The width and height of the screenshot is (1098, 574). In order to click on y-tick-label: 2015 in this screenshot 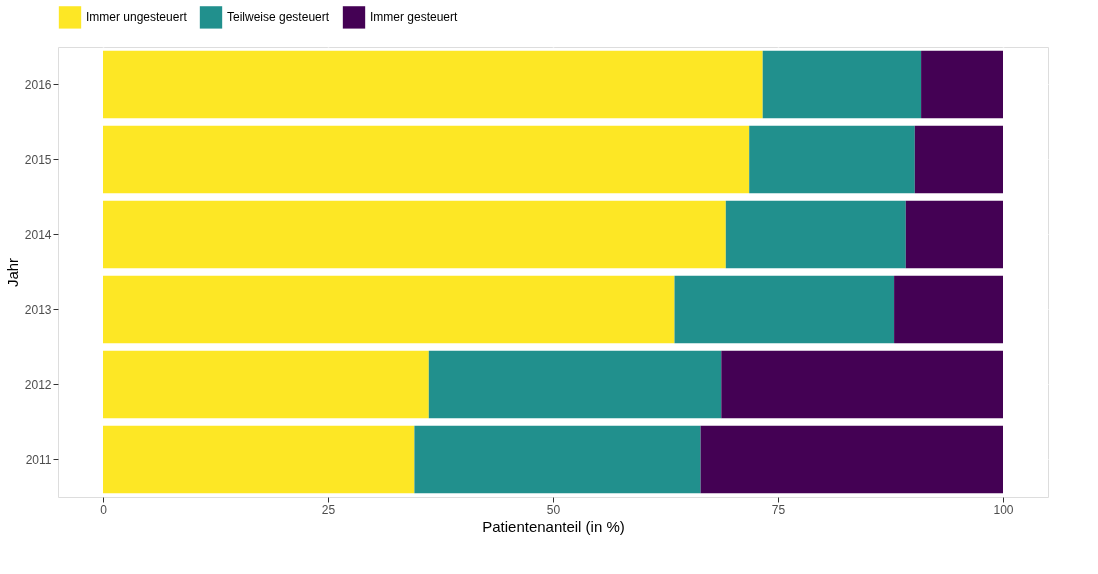, I will do `click(38, 159)`.